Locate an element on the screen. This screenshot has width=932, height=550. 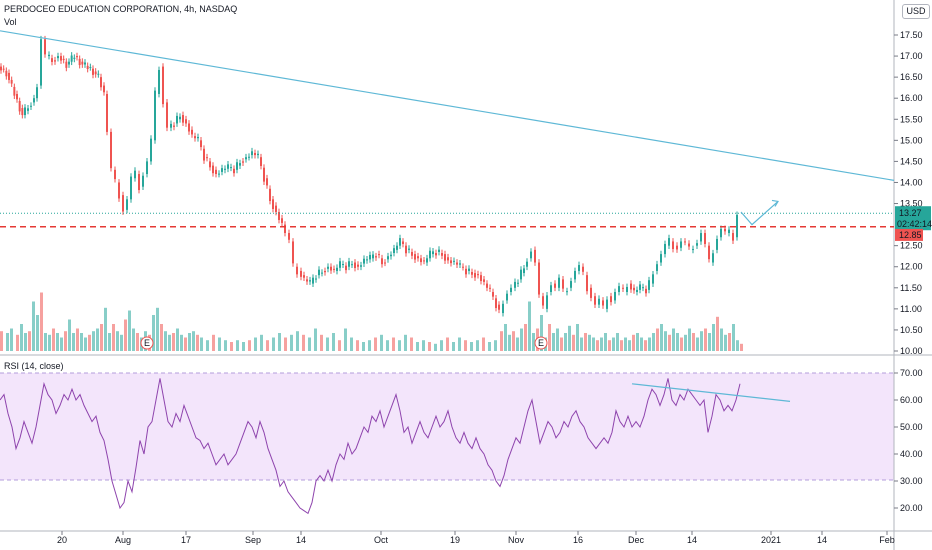
price-tick-label: 16.50 is located at coordinates (911, 77).